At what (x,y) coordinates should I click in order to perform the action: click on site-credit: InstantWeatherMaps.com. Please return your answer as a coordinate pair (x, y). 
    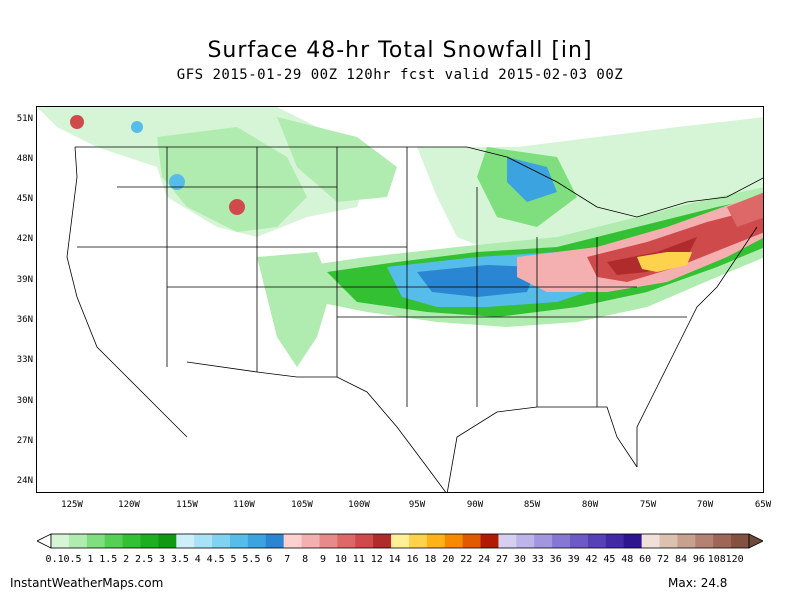
    Looking at the image, I should click on (87, 583).